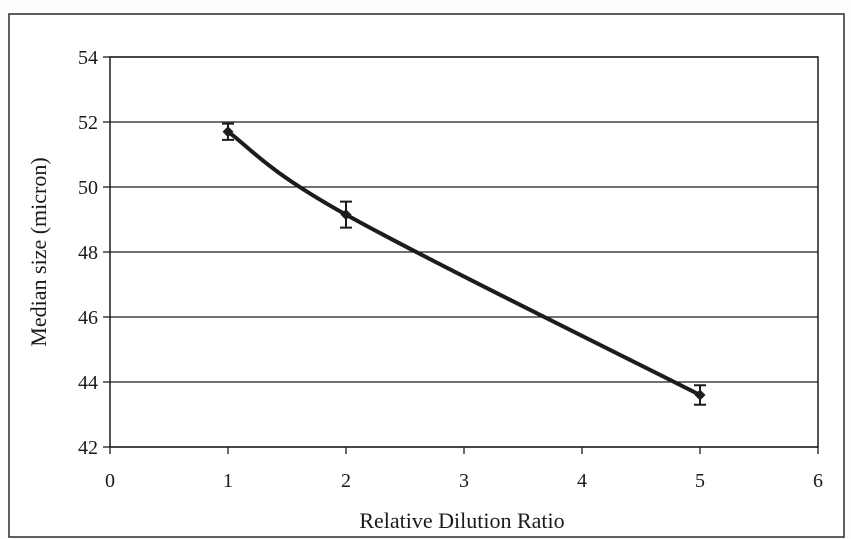 This screenshot has width=851, height=539. I want to click on y-axis-title: Median size (micron), so click(38, 251).